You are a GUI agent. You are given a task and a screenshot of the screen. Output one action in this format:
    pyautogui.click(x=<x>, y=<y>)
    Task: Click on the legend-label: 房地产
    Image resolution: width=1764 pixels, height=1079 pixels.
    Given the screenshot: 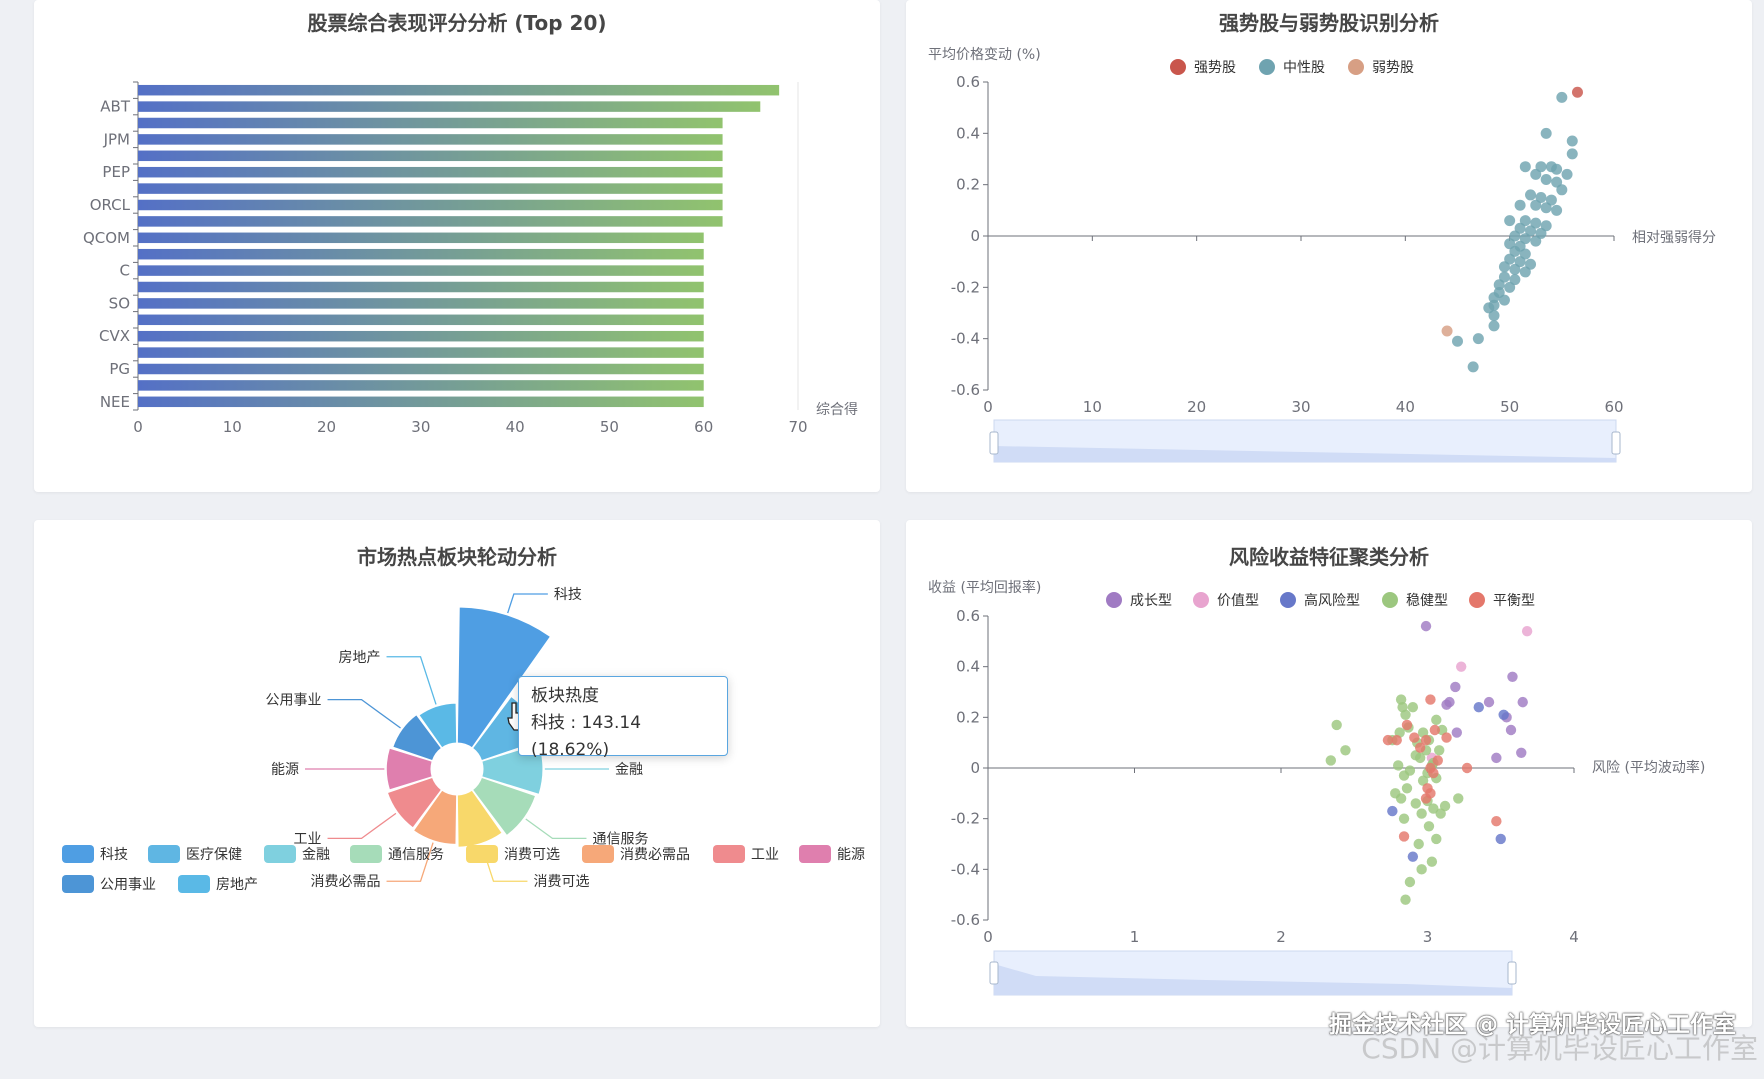 What is the action you would take?
    pyautogui.click(x=237, y=885)
    